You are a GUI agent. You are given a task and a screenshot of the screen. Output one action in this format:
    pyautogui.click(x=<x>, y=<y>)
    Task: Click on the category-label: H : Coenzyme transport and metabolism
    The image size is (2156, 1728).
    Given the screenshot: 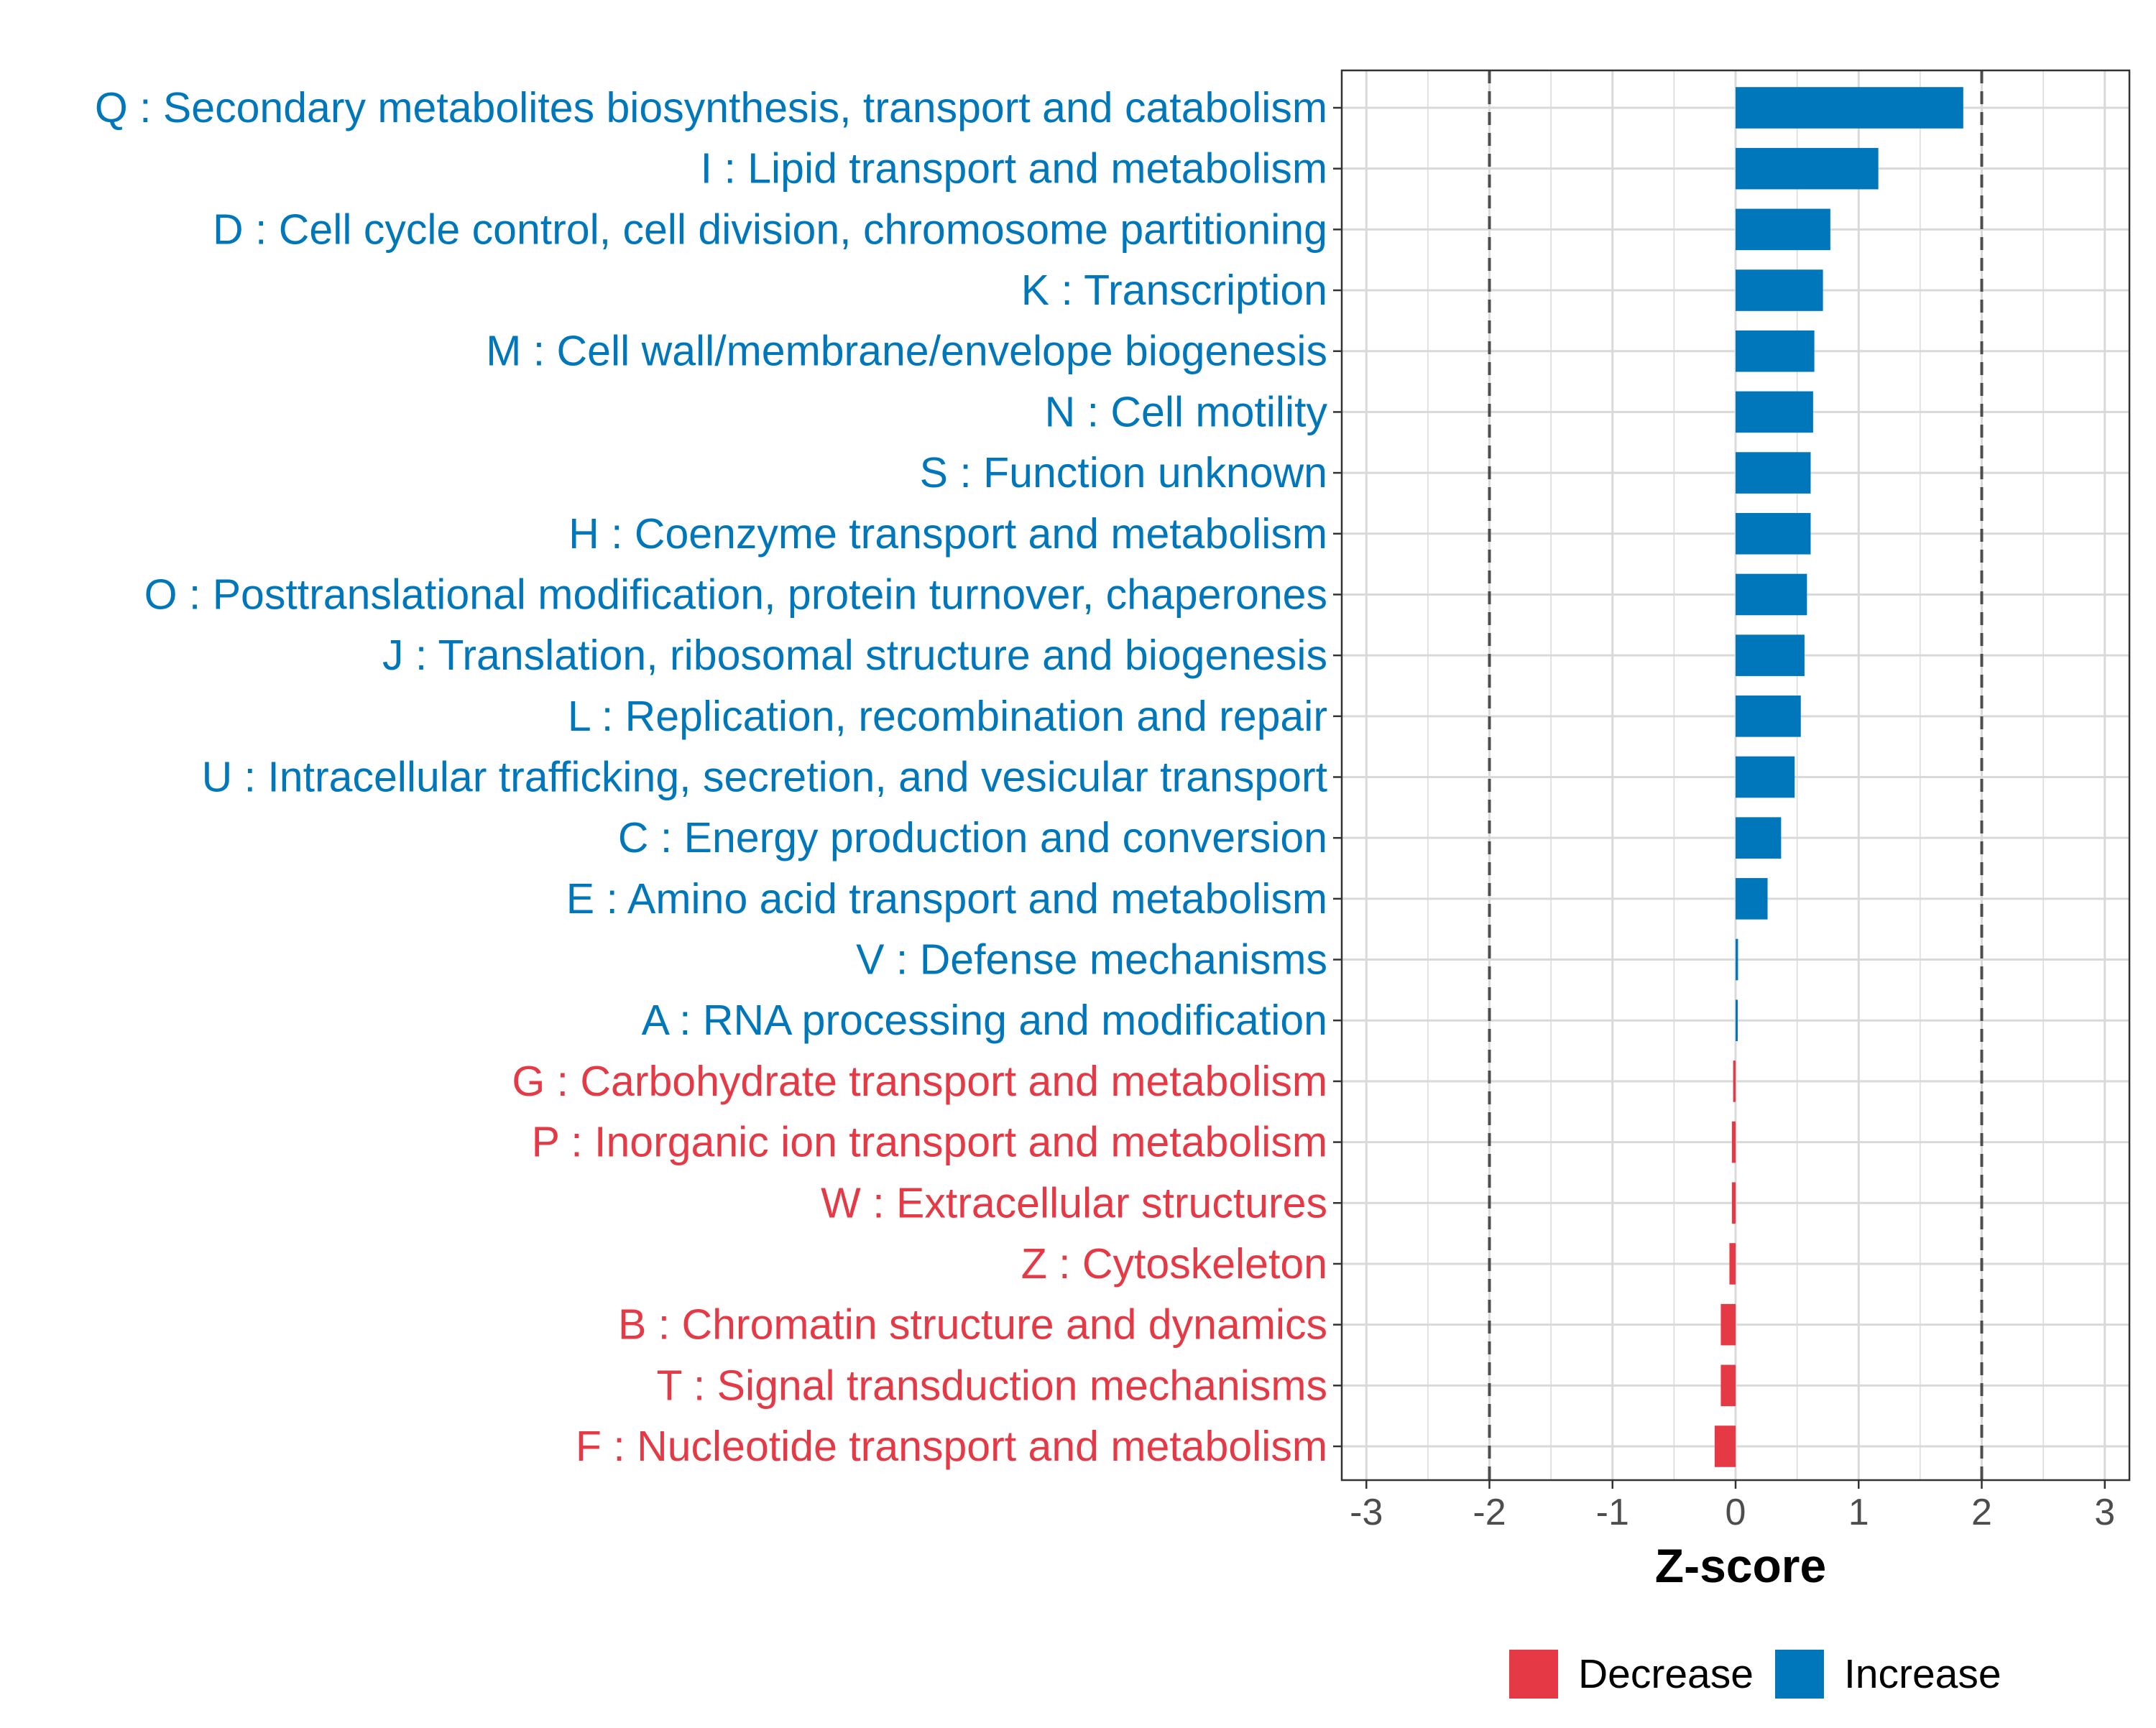 What is the action you would take?
    pyautogui.click(x=947, y=534)
    